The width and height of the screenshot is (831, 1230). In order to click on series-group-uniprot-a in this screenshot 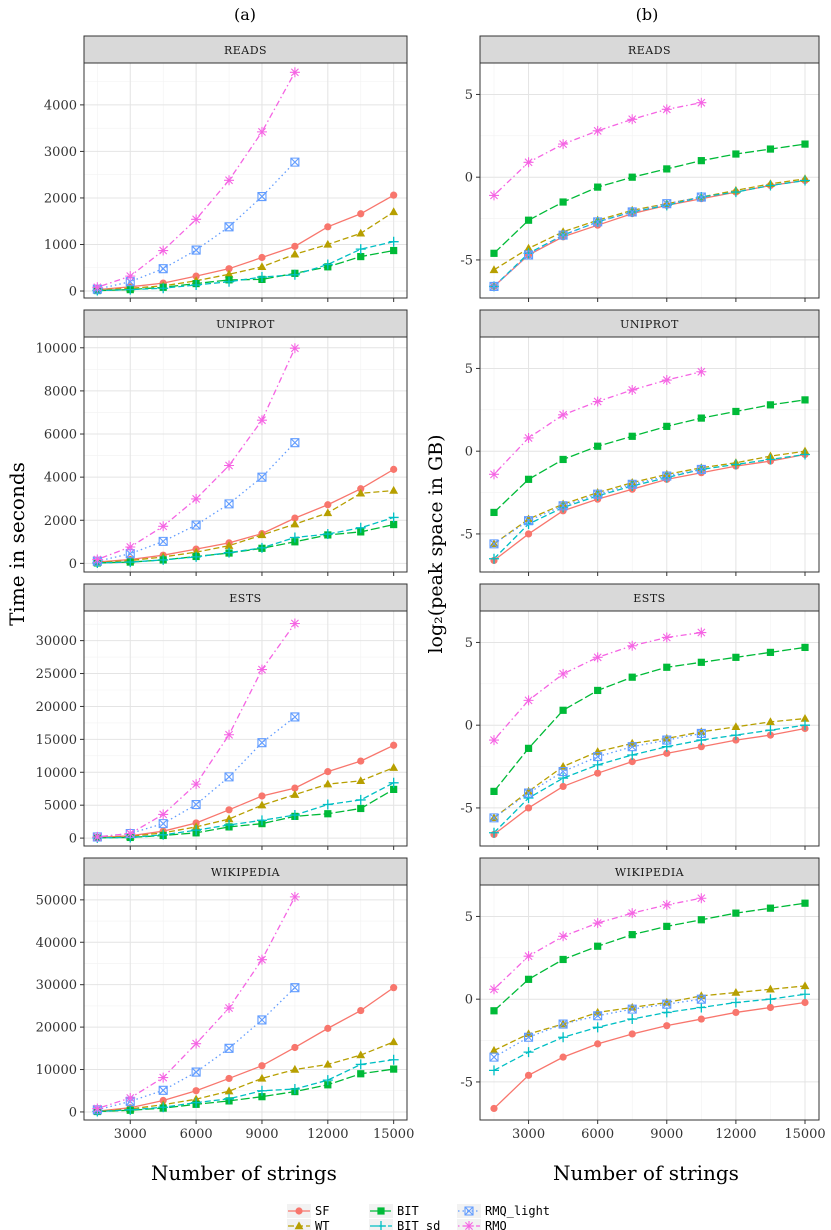, I will do `click(245, 455)`.